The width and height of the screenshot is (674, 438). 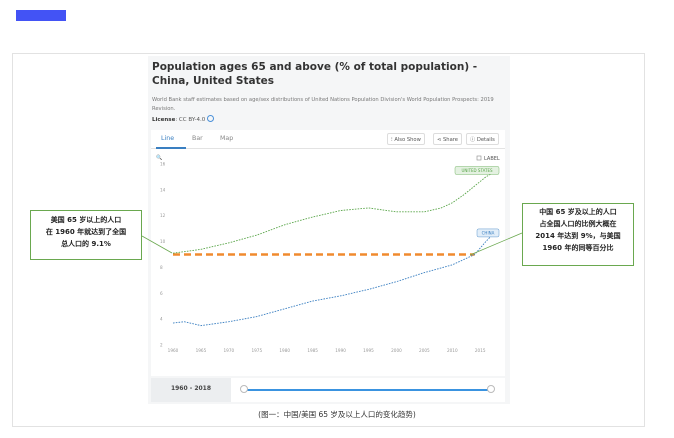 I want to click on label-toggle-text: LABEL, so click(x=492, y=159).